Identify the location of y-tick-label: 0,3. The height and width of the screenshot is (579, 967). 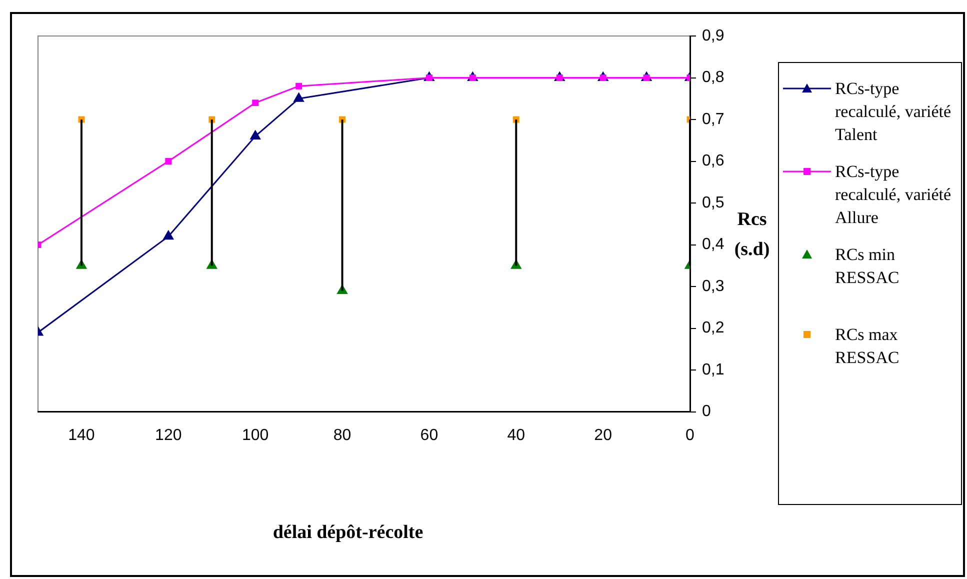
(713, 286).